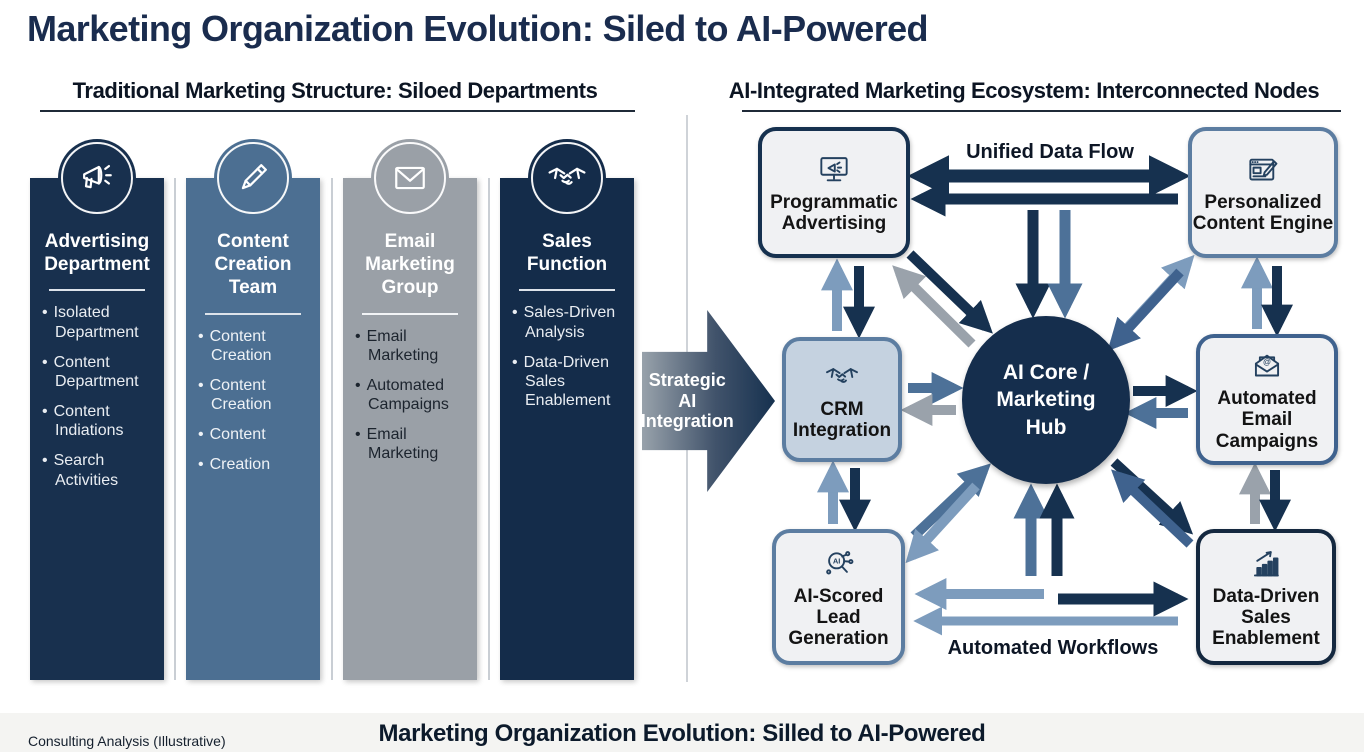 The height and width of the screenshot is (752, 1364). Describe the element at coordinates (1050, 152) in the screenshot. I see `unified-data-flow-label: Unified Data Flow` at that location.